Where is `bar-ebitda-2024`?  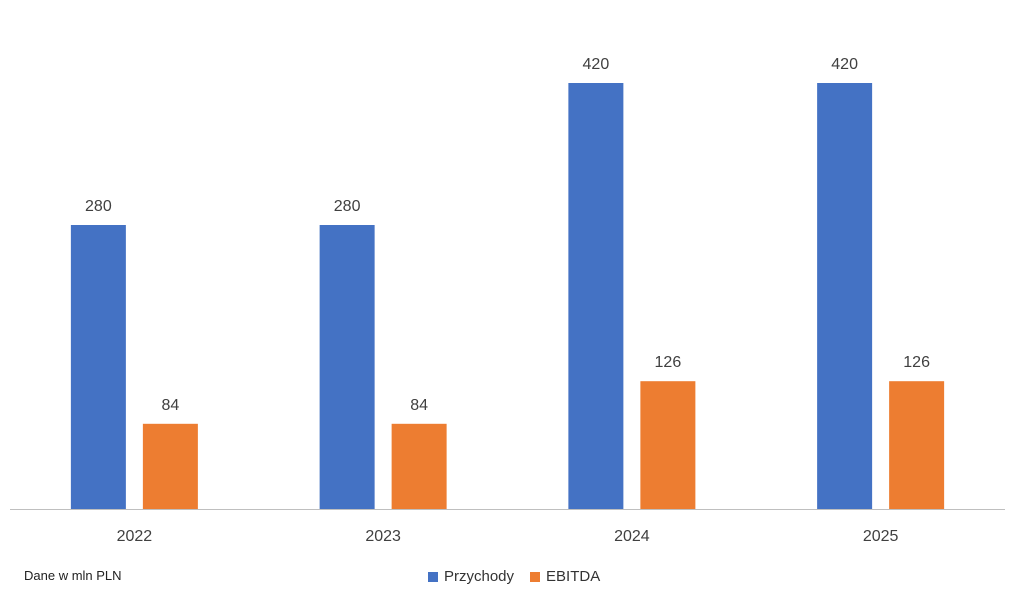 bar-ebitda-2024 is located at coordinates (668, 445).